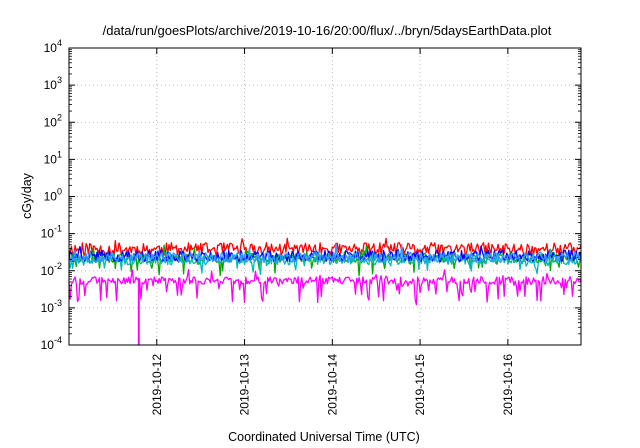 This screenshot has height=448, width=640. Describe the element at coordinates (27, 195) in the screenshot. I see `y-axis-label: cGy/day` at that location.